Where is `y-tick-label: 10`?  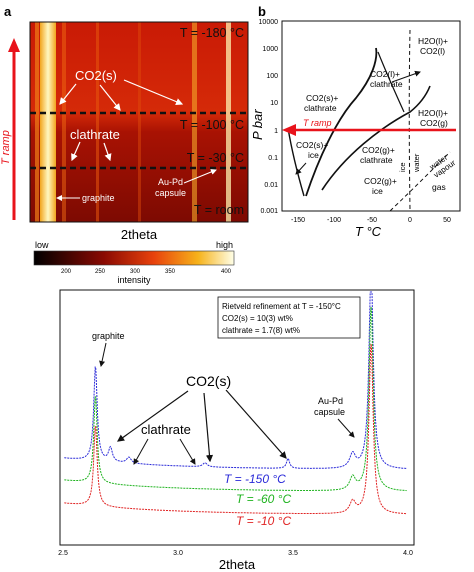
y-tick-label: 10 is located at coordinates (274, 103).